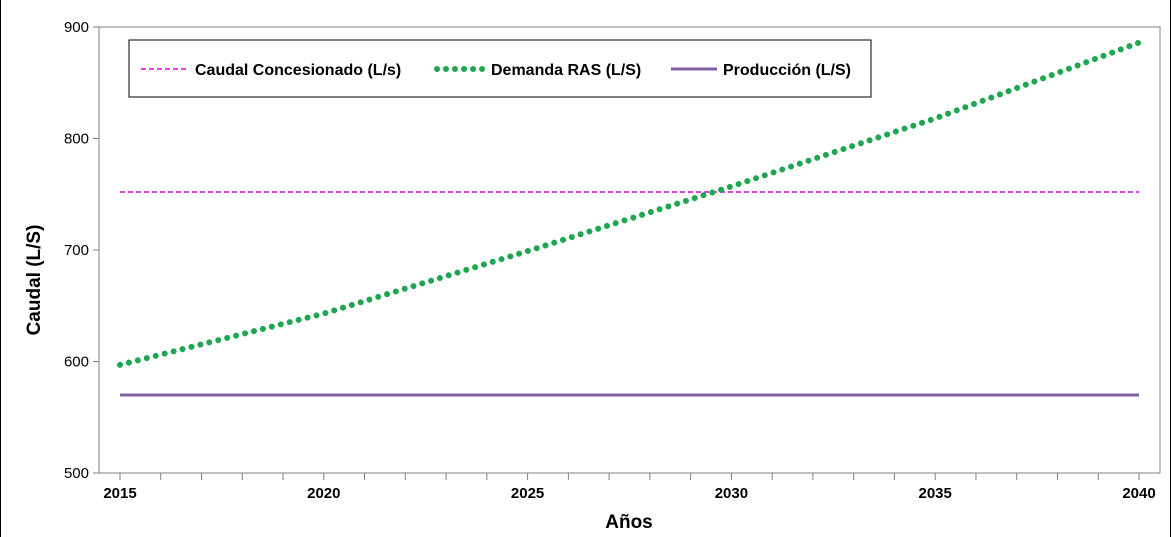  I want to click on y-tick-label: 800, so click(76, 139).